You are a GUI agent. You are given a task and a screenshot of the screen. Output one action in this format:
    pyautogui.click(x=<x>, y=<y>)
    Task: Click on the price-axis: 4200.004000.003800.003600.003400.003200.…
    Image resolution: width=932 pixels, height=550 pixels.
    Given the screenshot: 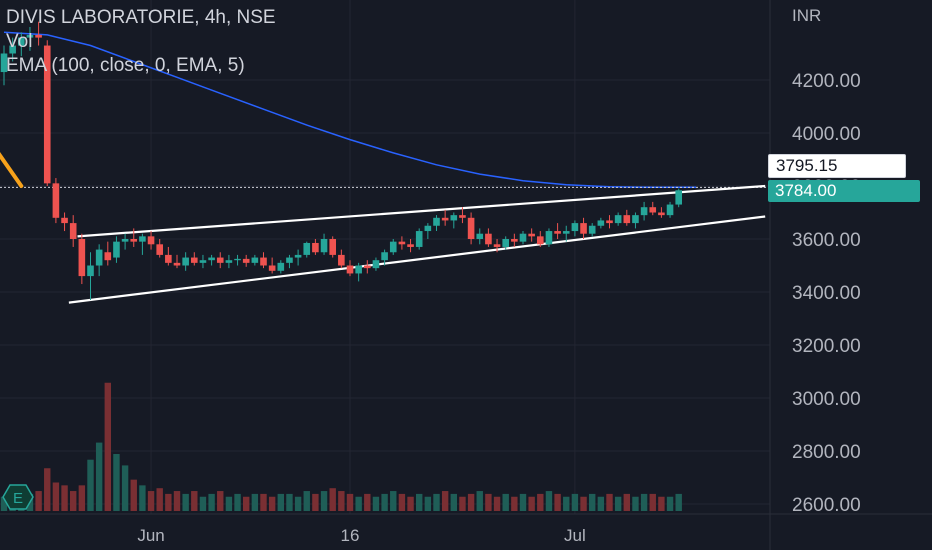 What is the action you would take?
    pyautogui.click(x=826, y=293)
    